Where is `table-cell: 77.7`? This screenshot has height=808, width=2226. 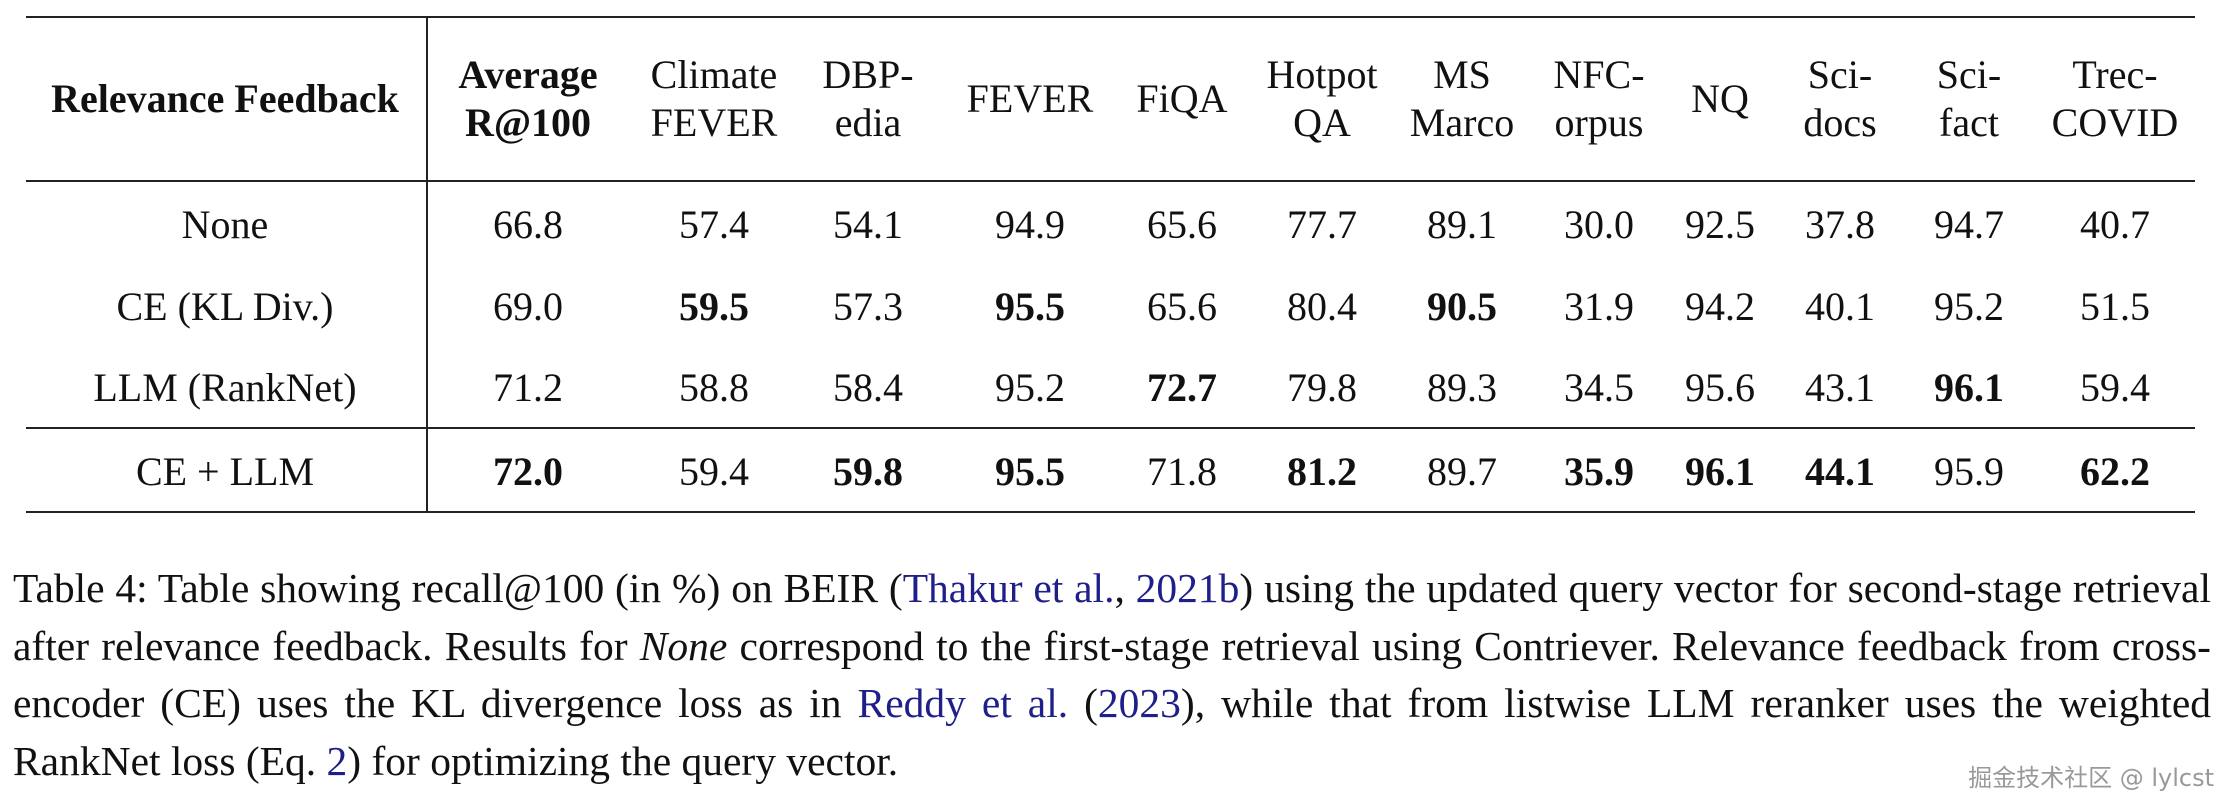
table-cell: 77.7 is located at coordinates (1322, 224).